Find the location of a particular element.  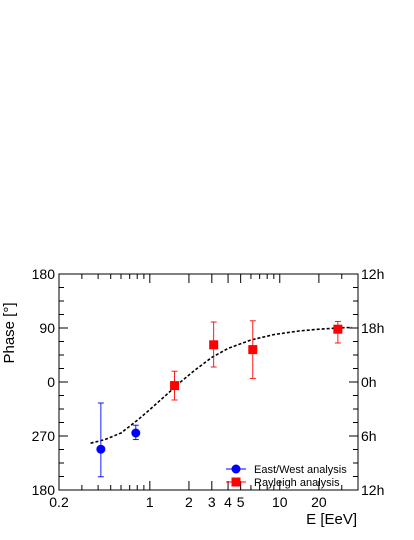

y-tick-label-left: 270 is located at coordinates (44, 436).